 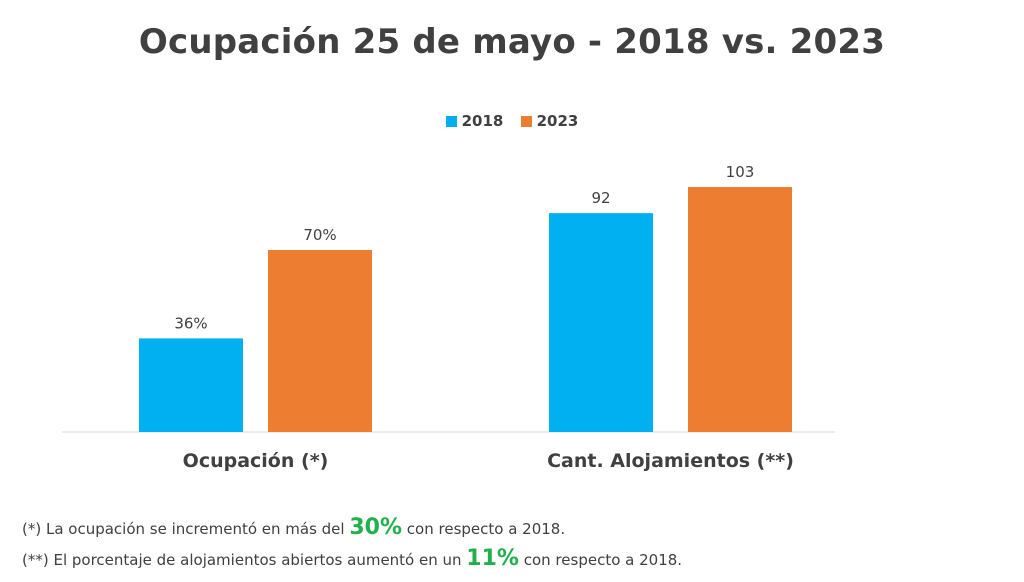 What do you see at coordinates (670, 461) in the screenshot?
I see `category-label-2: Cant. Alojamientos (**)` at bounding box center [670, 461].